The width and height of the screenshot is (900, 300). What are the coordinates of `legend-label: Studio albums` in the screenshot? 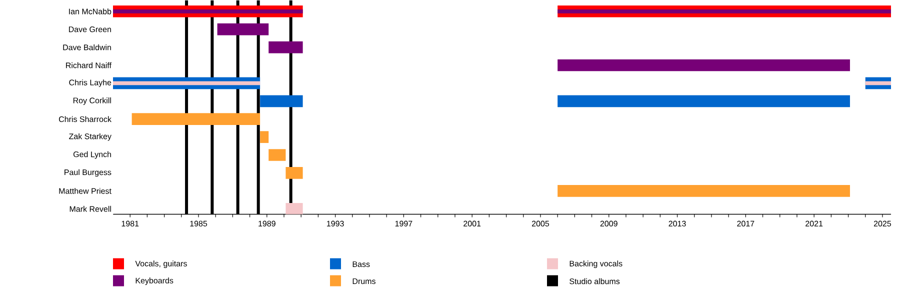 It's located at (595, 281).